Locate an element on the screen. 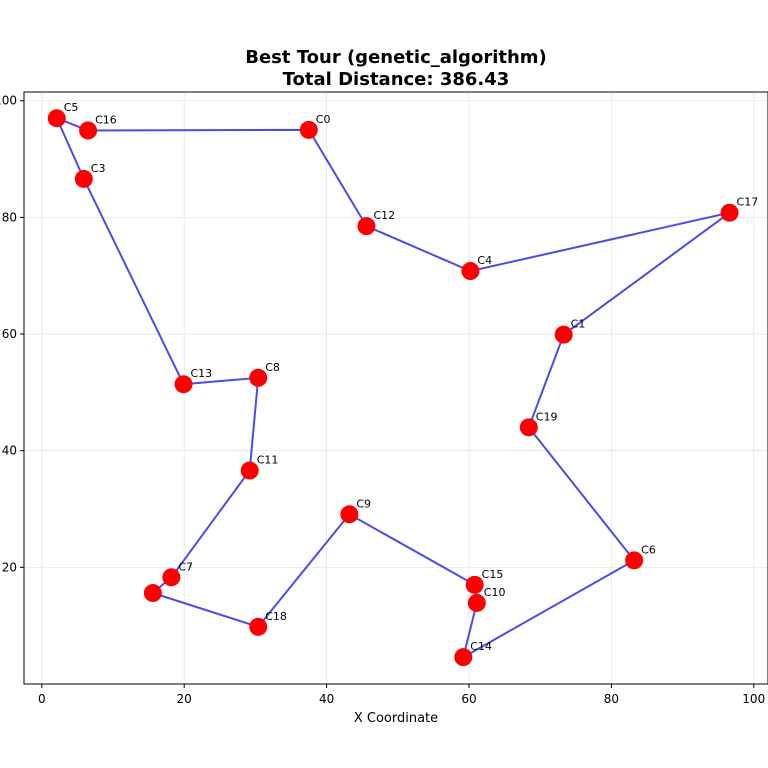 The width and height of the screenshot is (768, 768). y-tick-label: 20 is located at coordinates (9, 567).